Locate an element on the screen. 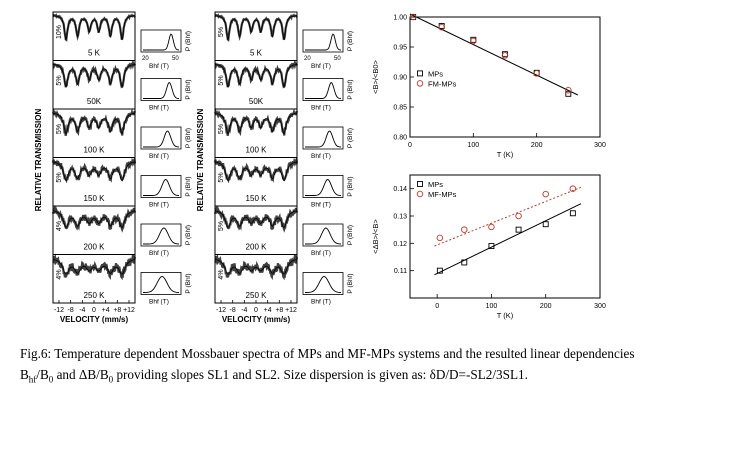  caption-sub: 0 is located at coordinates (51, 379).